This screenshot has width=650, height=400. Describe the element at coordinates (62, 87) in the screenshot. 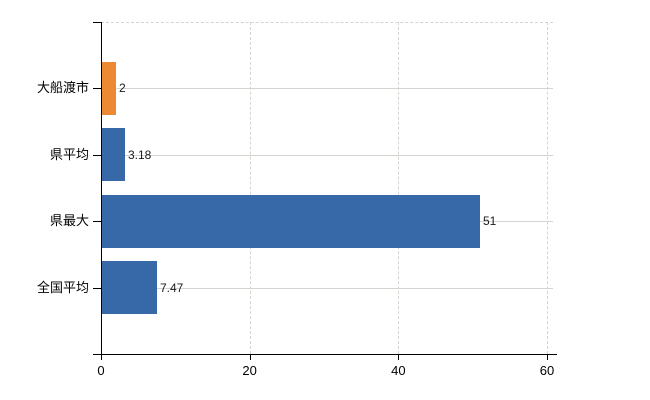

I see `category-label: 大船渡市` at that location.